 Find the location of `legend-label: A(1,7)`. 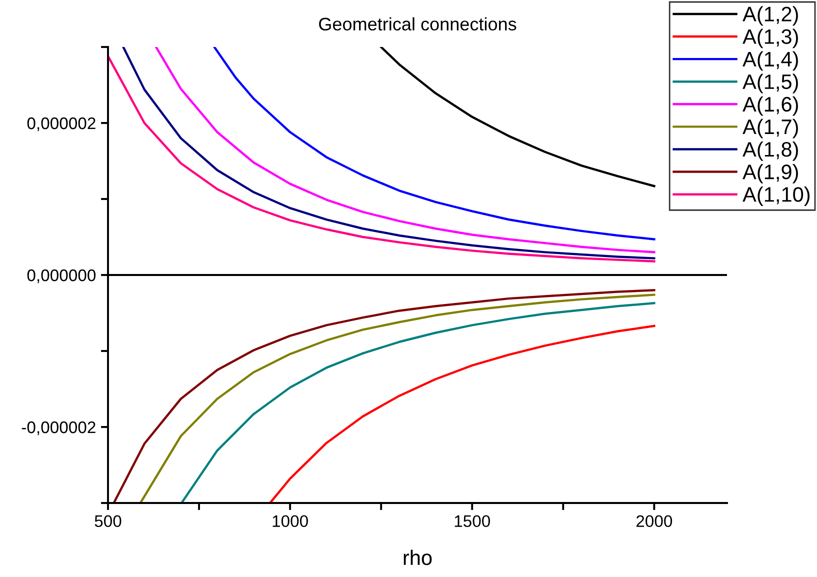

legend-label: A(1,7) is located at coordinates (770, 128).